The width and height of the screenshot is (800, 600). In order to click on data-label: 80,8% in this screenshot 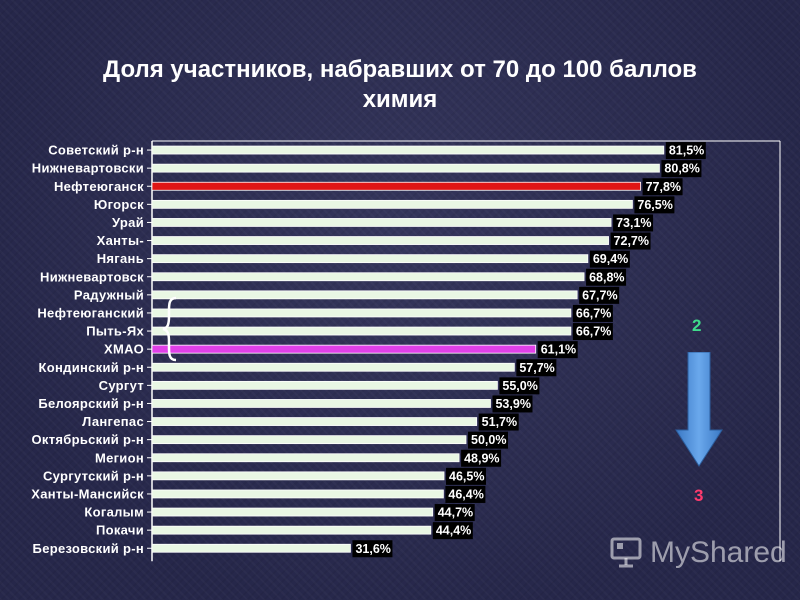, I will do `click(681, 169)`.